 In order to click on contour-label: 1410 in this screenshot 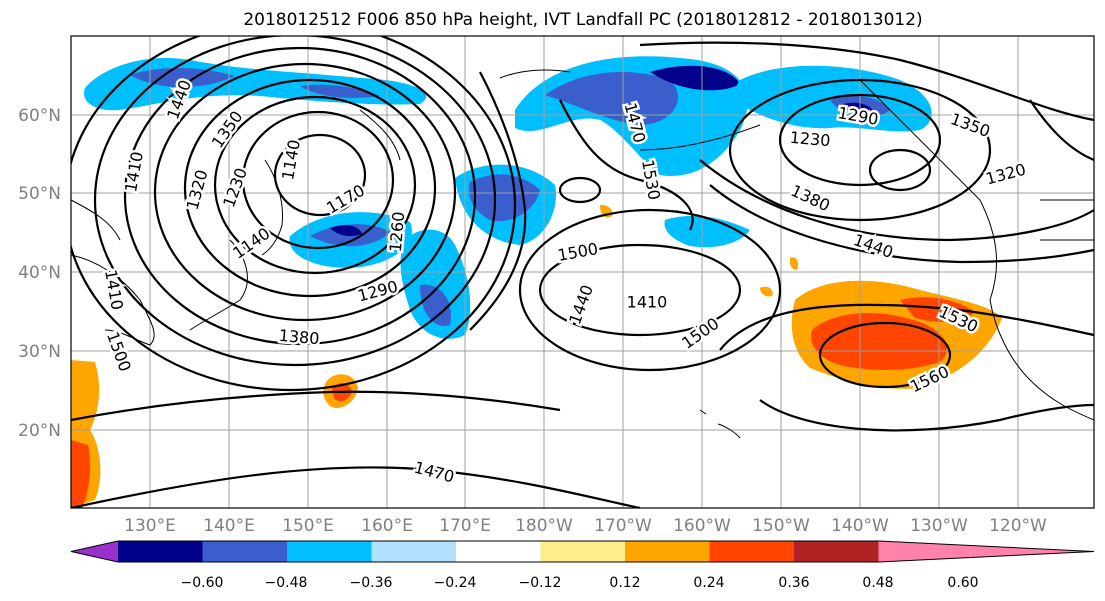, I will do `click(647, 302)`.